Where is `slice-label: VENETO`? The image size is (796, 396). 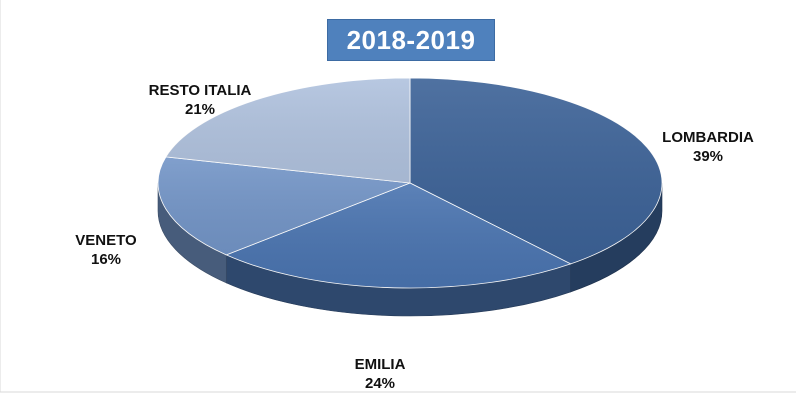 slice-label: VENETO is located at coordinates (106, 240).